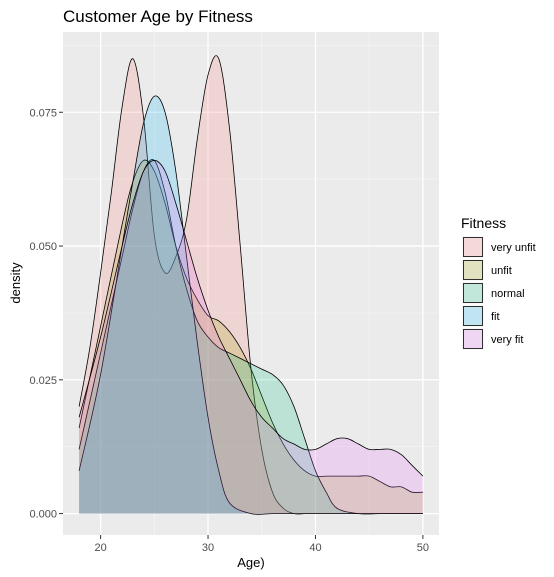 The width and height of the screenshot is (554, 577). What do you see at coordinates (43, 113) in the screenshot?
I see `y-tick-label: 0.075` at bounding box center [43, 113].